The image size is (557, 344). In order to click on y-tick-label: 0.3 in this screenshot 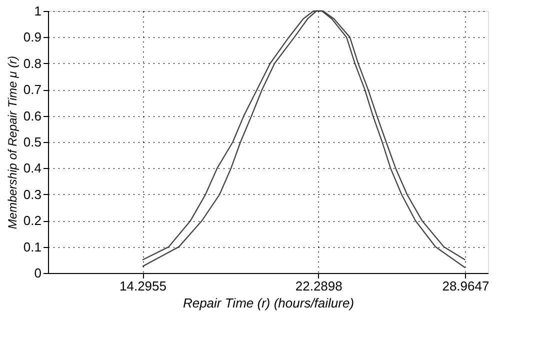, I will do `click(32, 194)`.